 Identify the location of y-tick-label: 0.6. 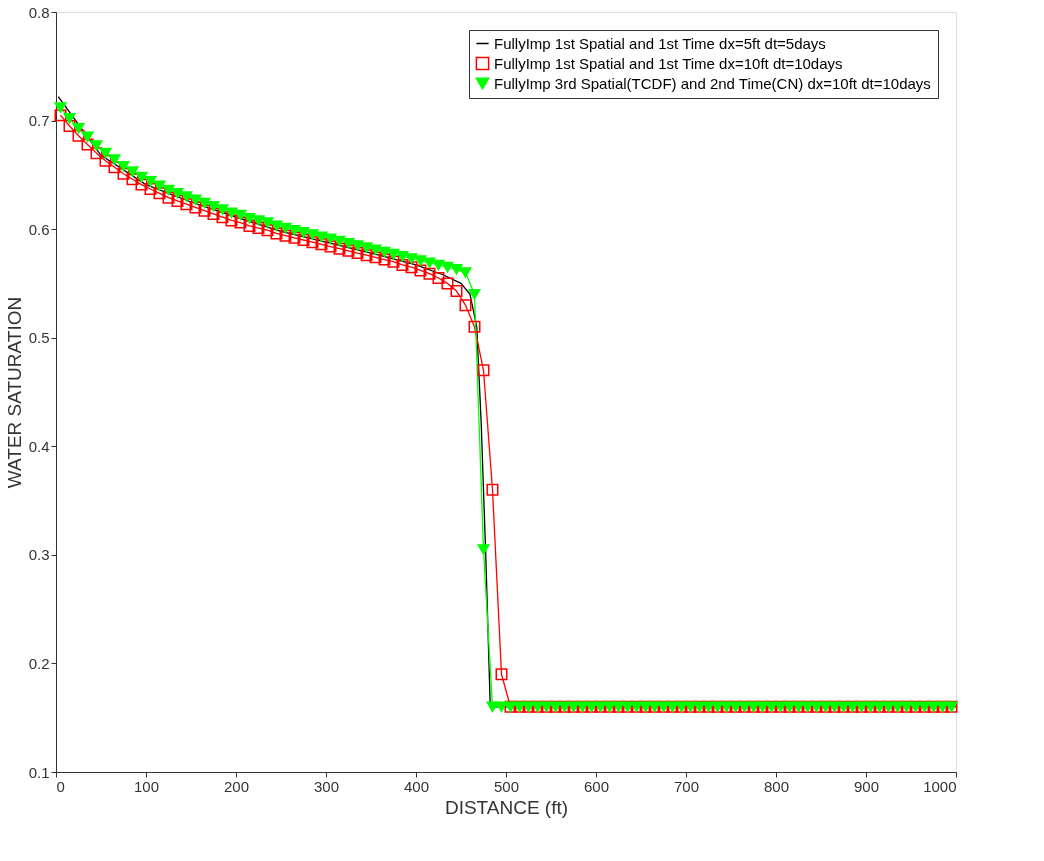
(39, 229).